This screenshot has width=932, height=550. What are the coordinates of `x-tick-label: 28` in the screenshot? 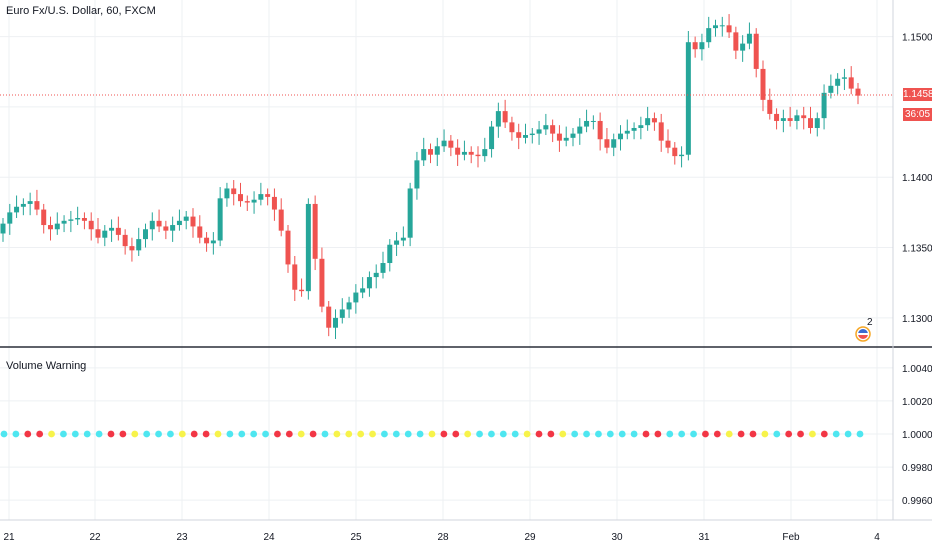 It's located at (443, 537).